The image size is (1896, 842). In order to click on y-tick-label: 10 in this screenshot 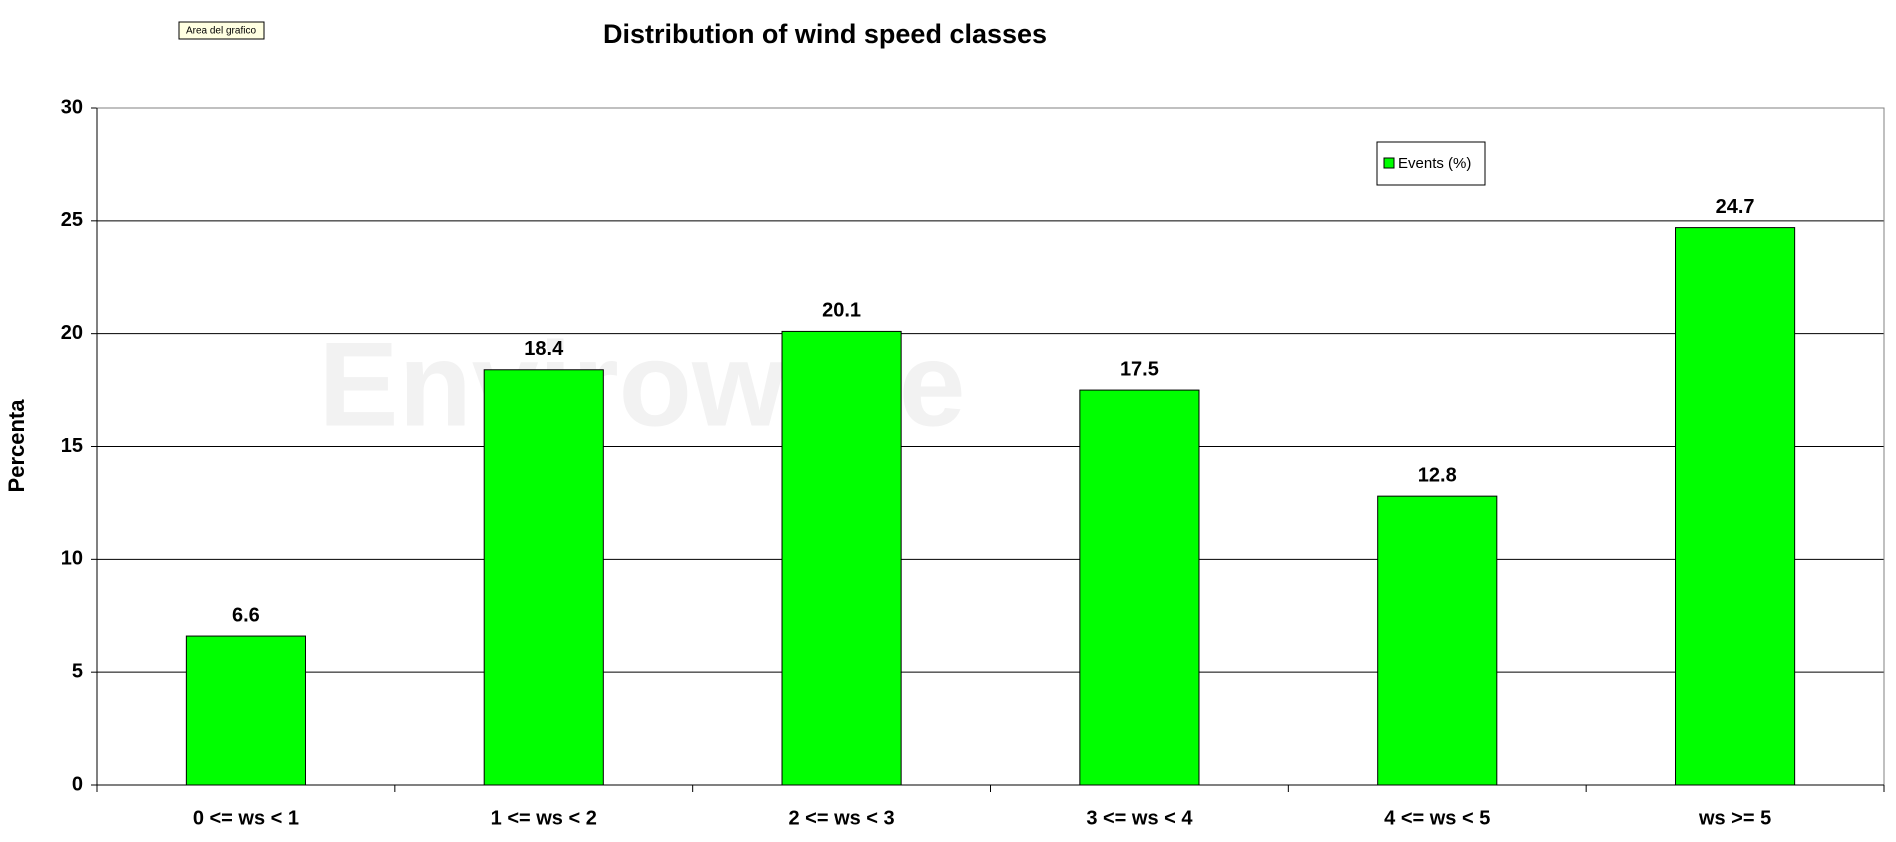, I will do `click(72, 559)`.